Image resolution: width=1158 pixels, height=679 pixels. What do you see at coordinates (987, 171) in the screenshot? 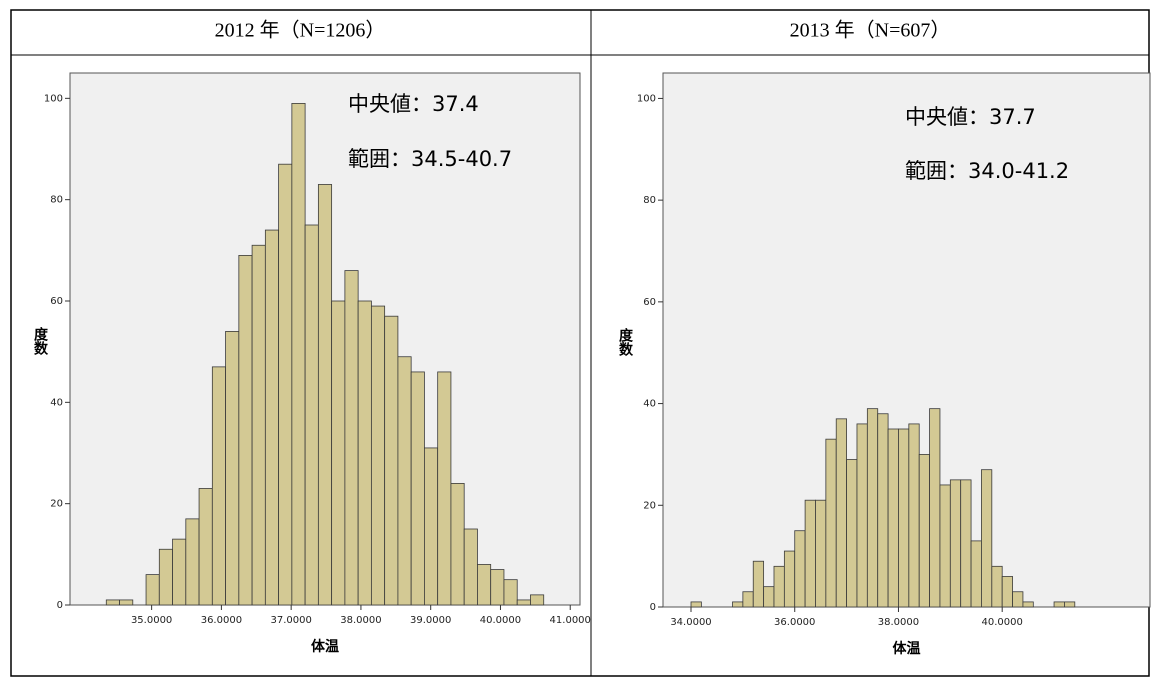
I see `annotation: 範囲：34.0-41.2` at bounding box center [987, 171].